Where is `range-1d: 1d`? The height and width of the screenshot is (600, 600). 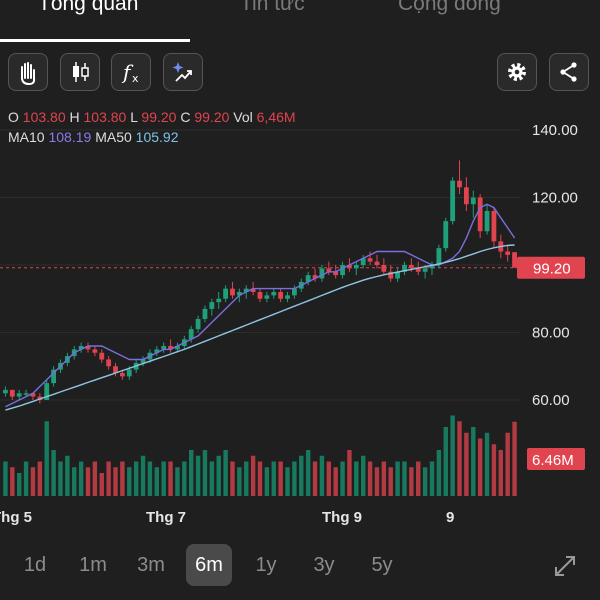
range-1d: 1d is located at coordinates (35, 565).